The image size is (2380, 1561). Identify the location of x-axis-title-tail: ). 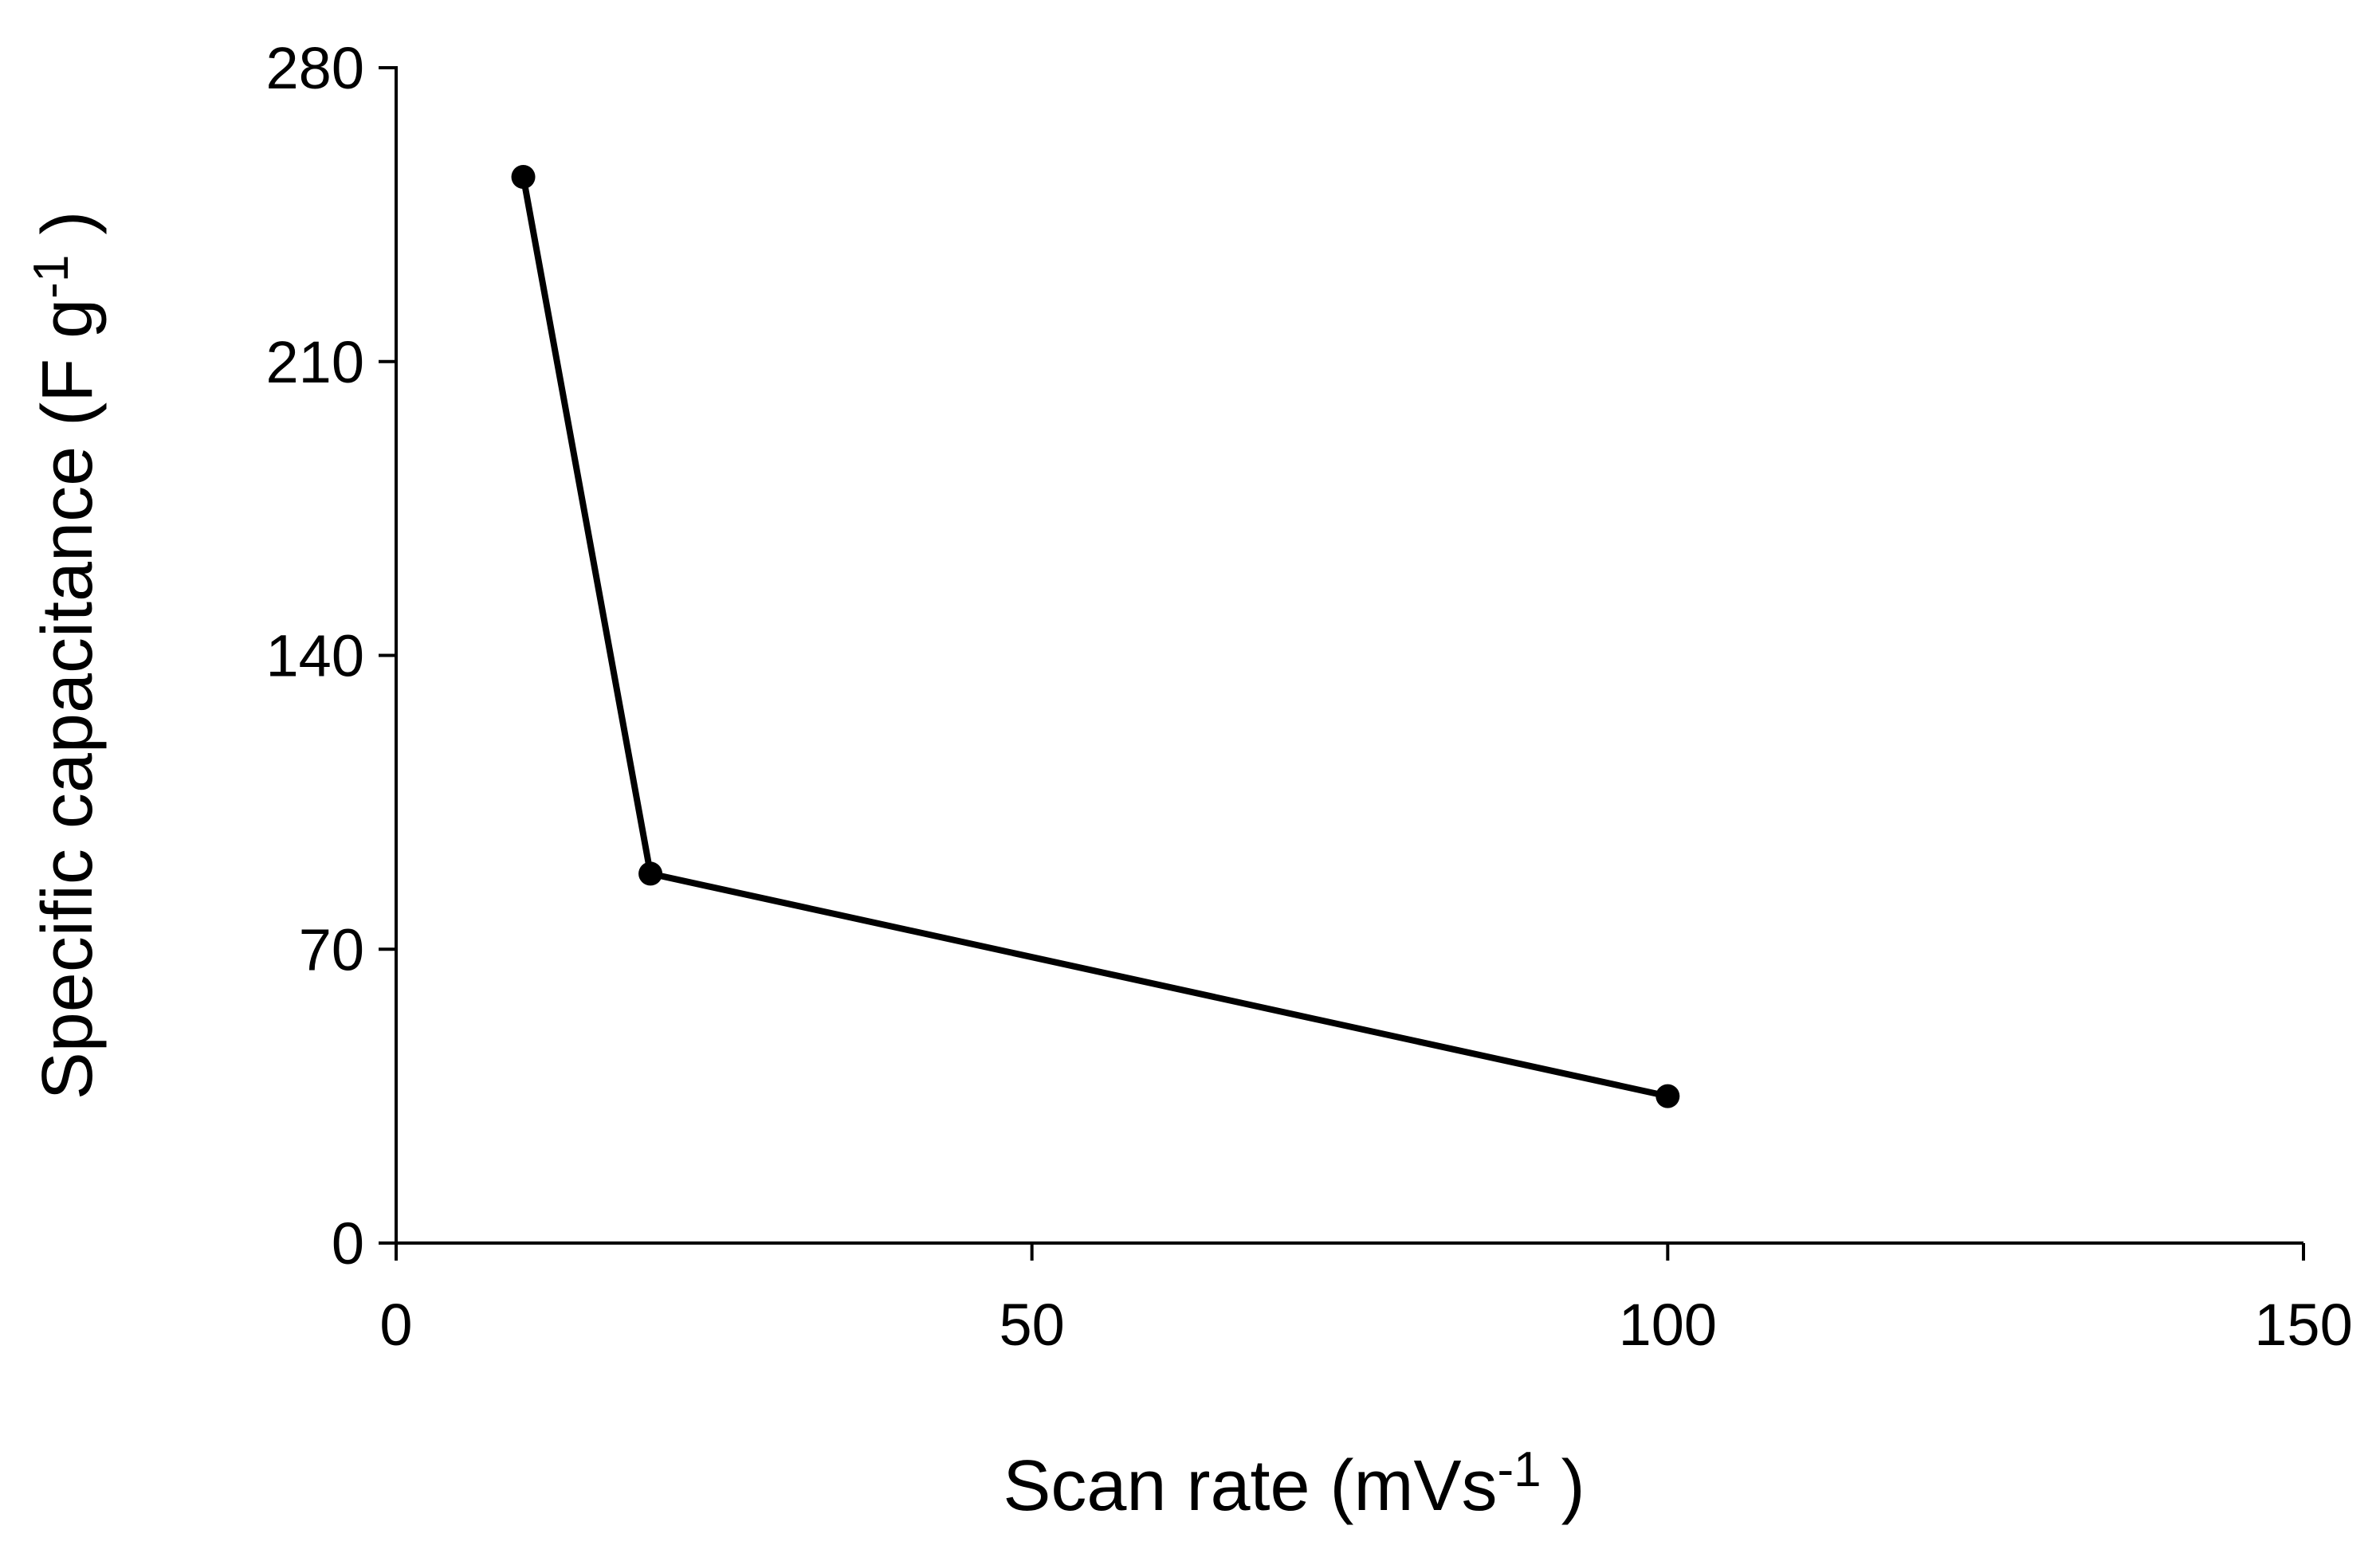
(1563, 1486).